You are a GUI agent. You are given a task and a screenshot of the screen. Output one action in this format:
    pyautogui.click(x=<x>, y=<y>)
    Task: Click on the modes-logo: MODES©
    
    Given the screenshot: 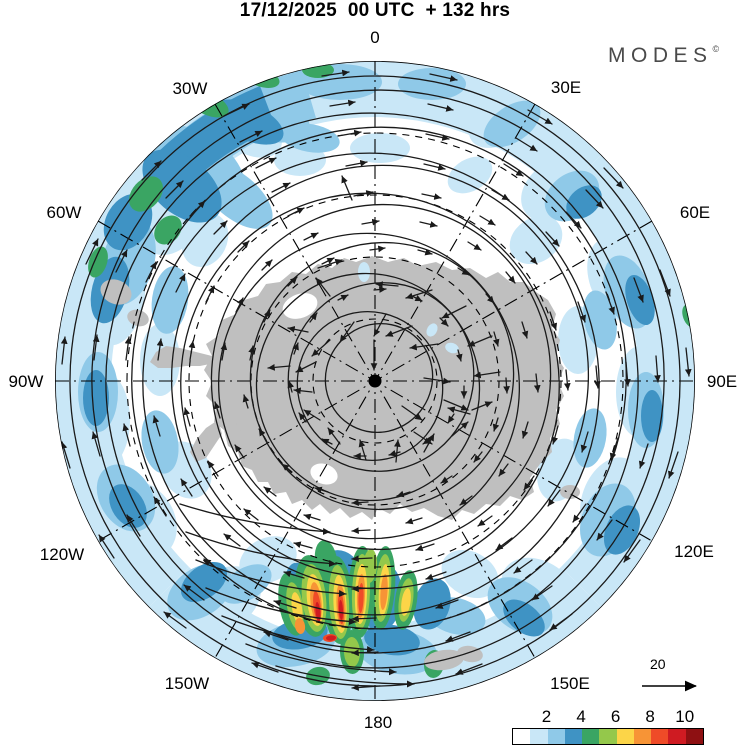 What is the action you would take?
    pyautogui.click(x=663, y=56)
    